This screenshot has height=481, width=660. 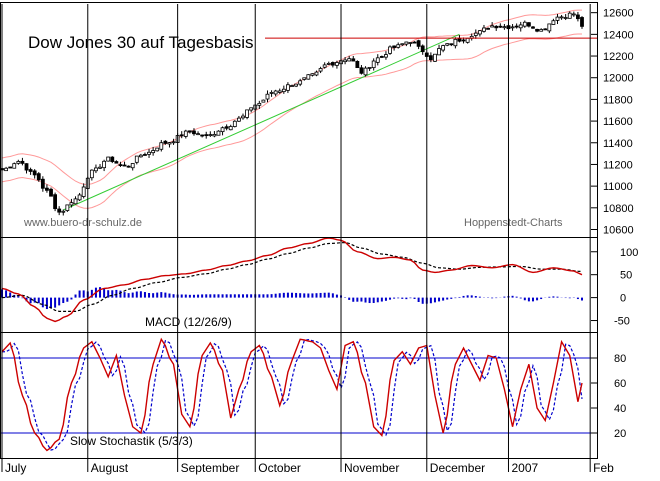 What do you see at coordinates (524, 468) in the screenshot?
I see `month-label: 2007` at bounding box center [524, 468].